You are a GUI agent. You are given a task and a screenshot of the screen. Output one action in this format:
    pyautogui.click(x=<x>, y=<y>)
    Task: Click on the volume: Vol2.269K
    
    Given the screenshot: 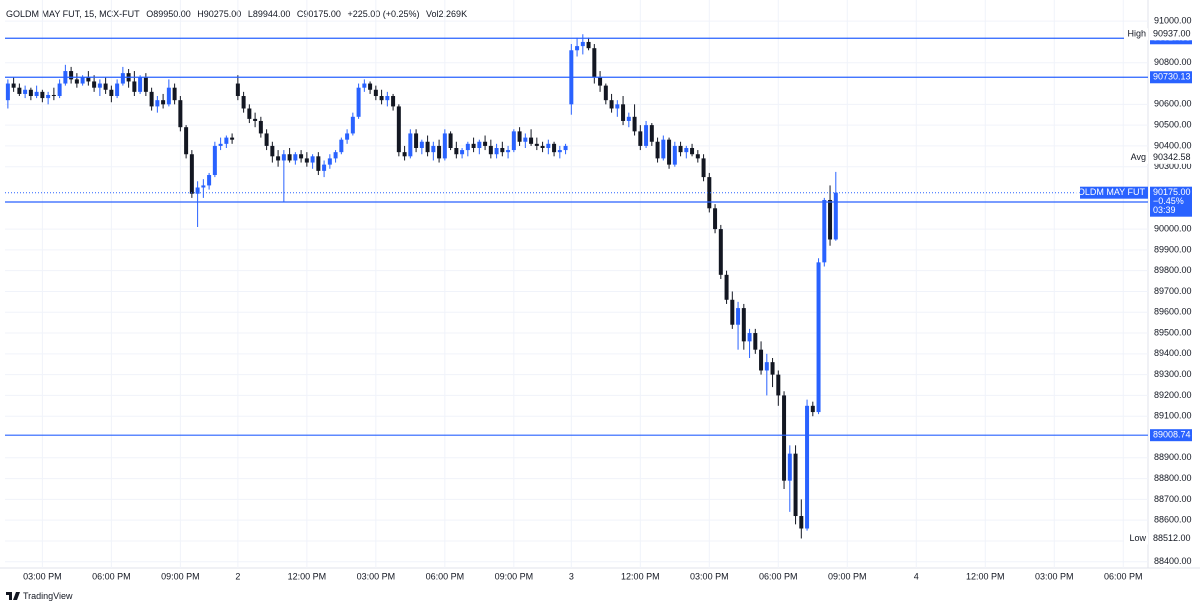 What is the action you would take?
    pyautogui.click(x=447, y=14)
    